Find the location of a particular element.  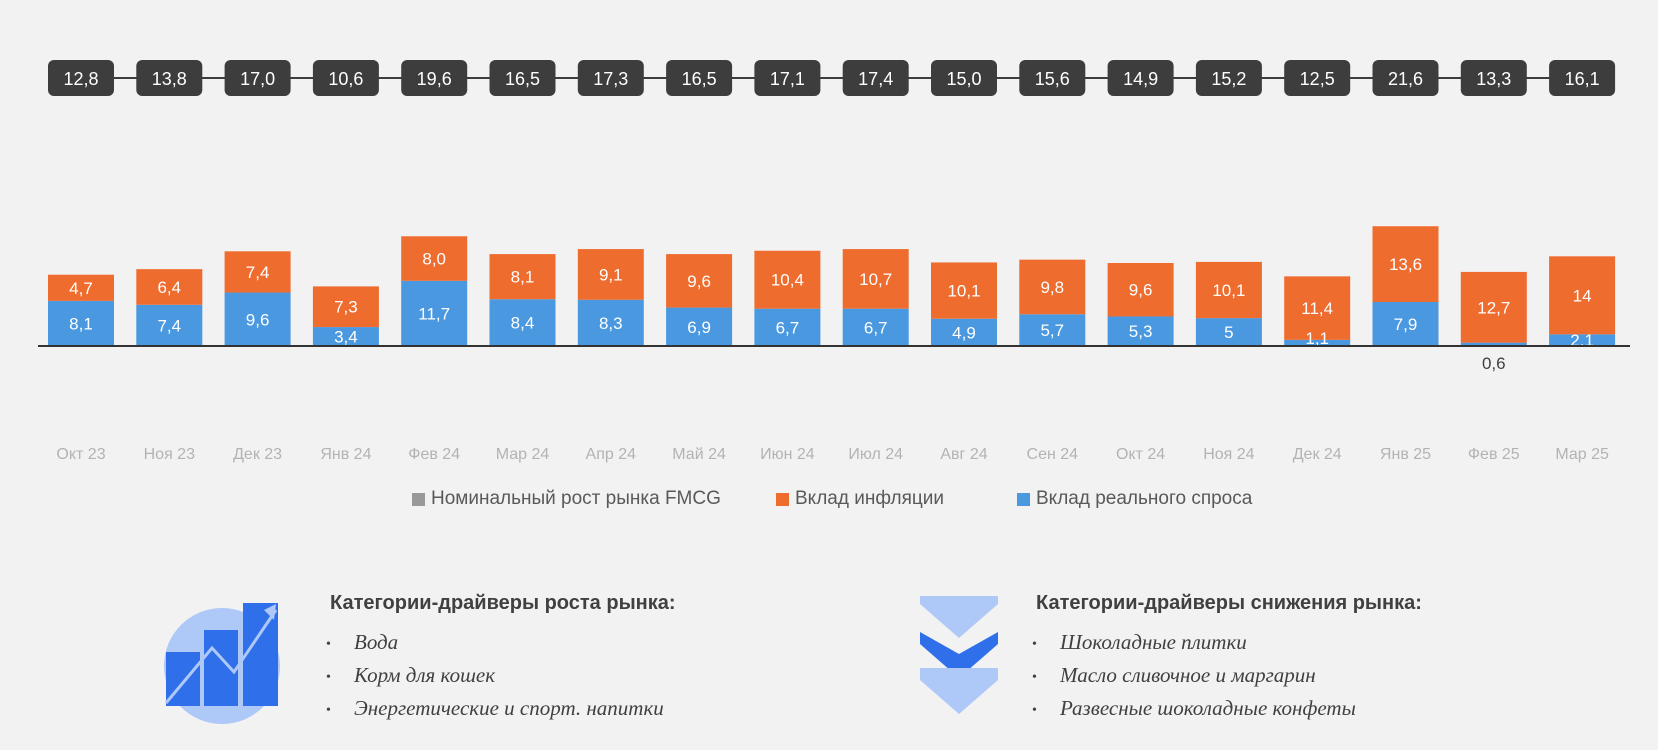

data-label-inflation: 14 is located at coordinates (1582, 295).